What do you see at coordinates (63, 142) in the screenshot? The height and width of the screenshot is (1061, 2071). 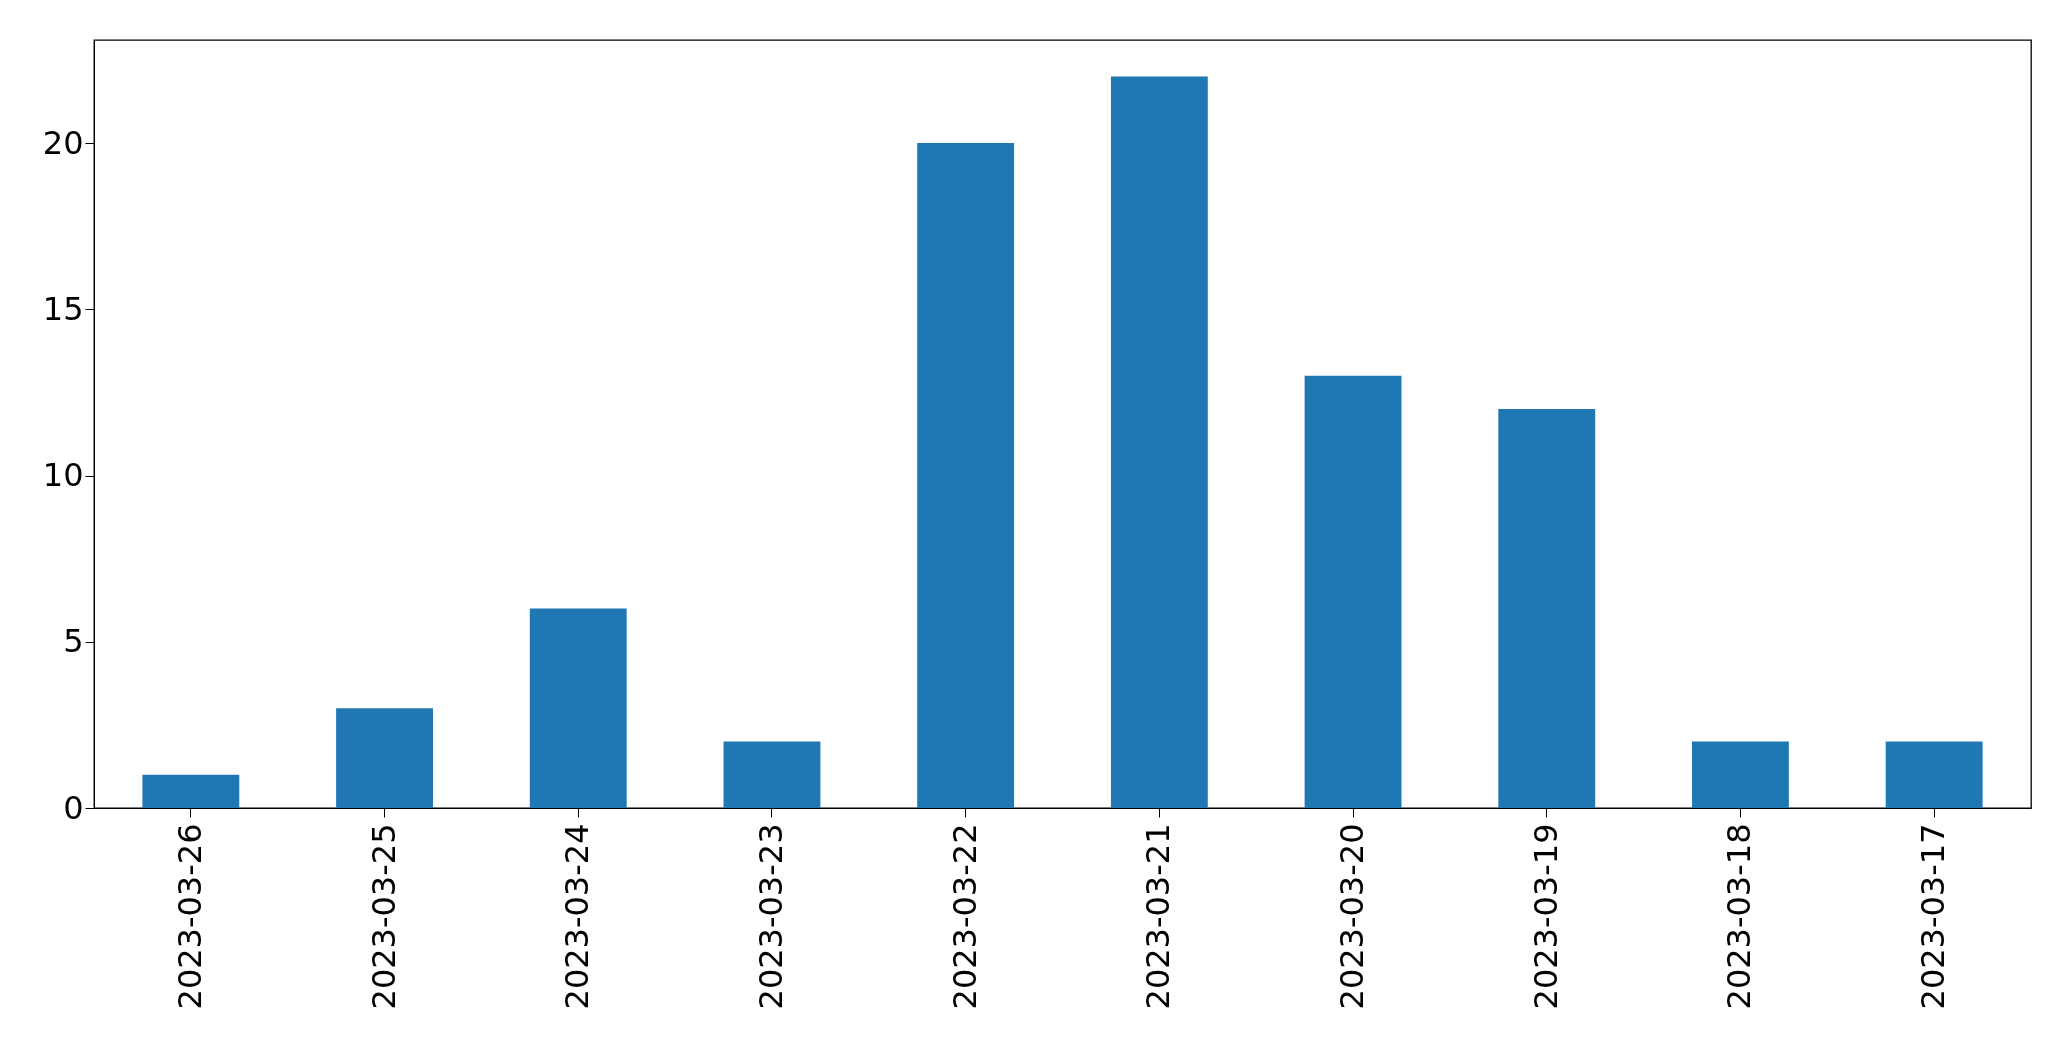 I see `y-tick-label: 20` at bounding box center [63, 142].